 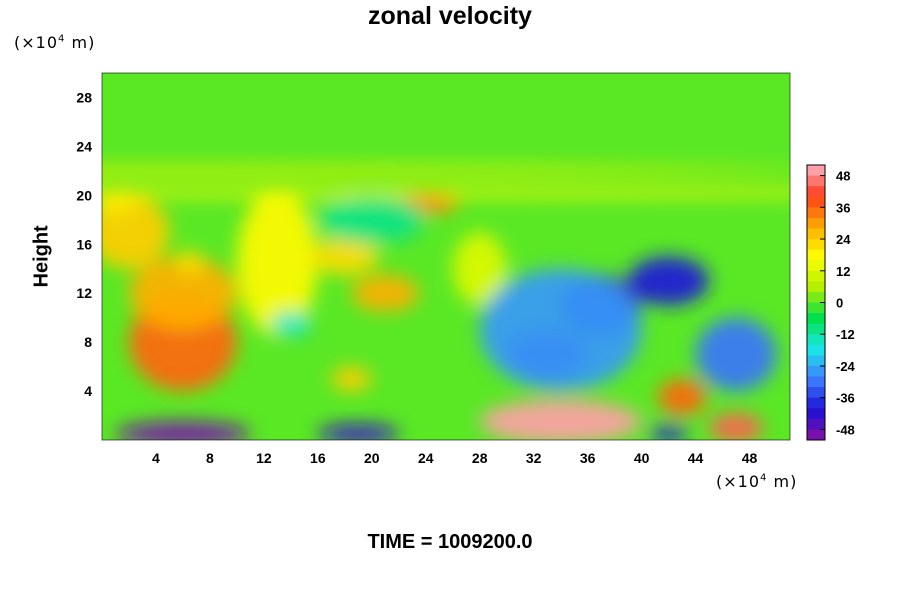 What do you see at coordinates (843, 176) in the screenshot?
I see `colorbar-tick-label: 48` at bounding box center [843, 176].